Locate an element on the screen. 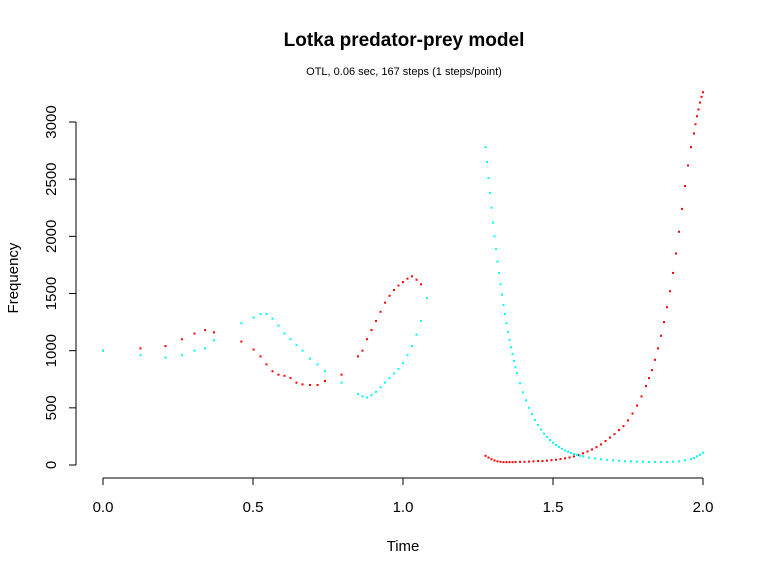 This screenshot has height=576, width=768. y-tick-label: 500 is located at coordinates (51, 407).